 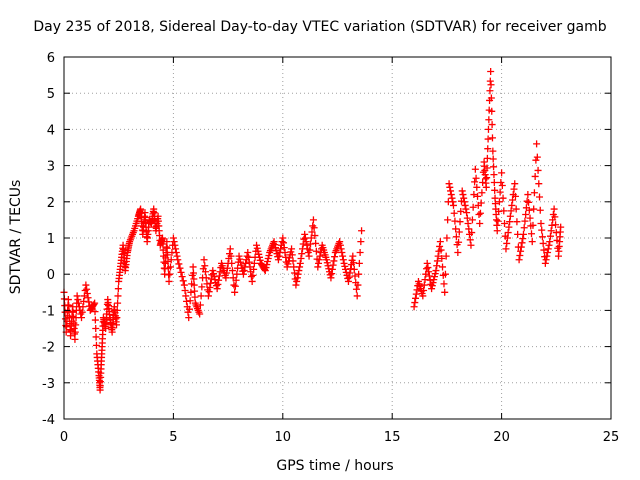 What do you see at coordinates (51, 94) in the screenshot?
I see `y-tick-label: 5` at bounding box center [51, 94].